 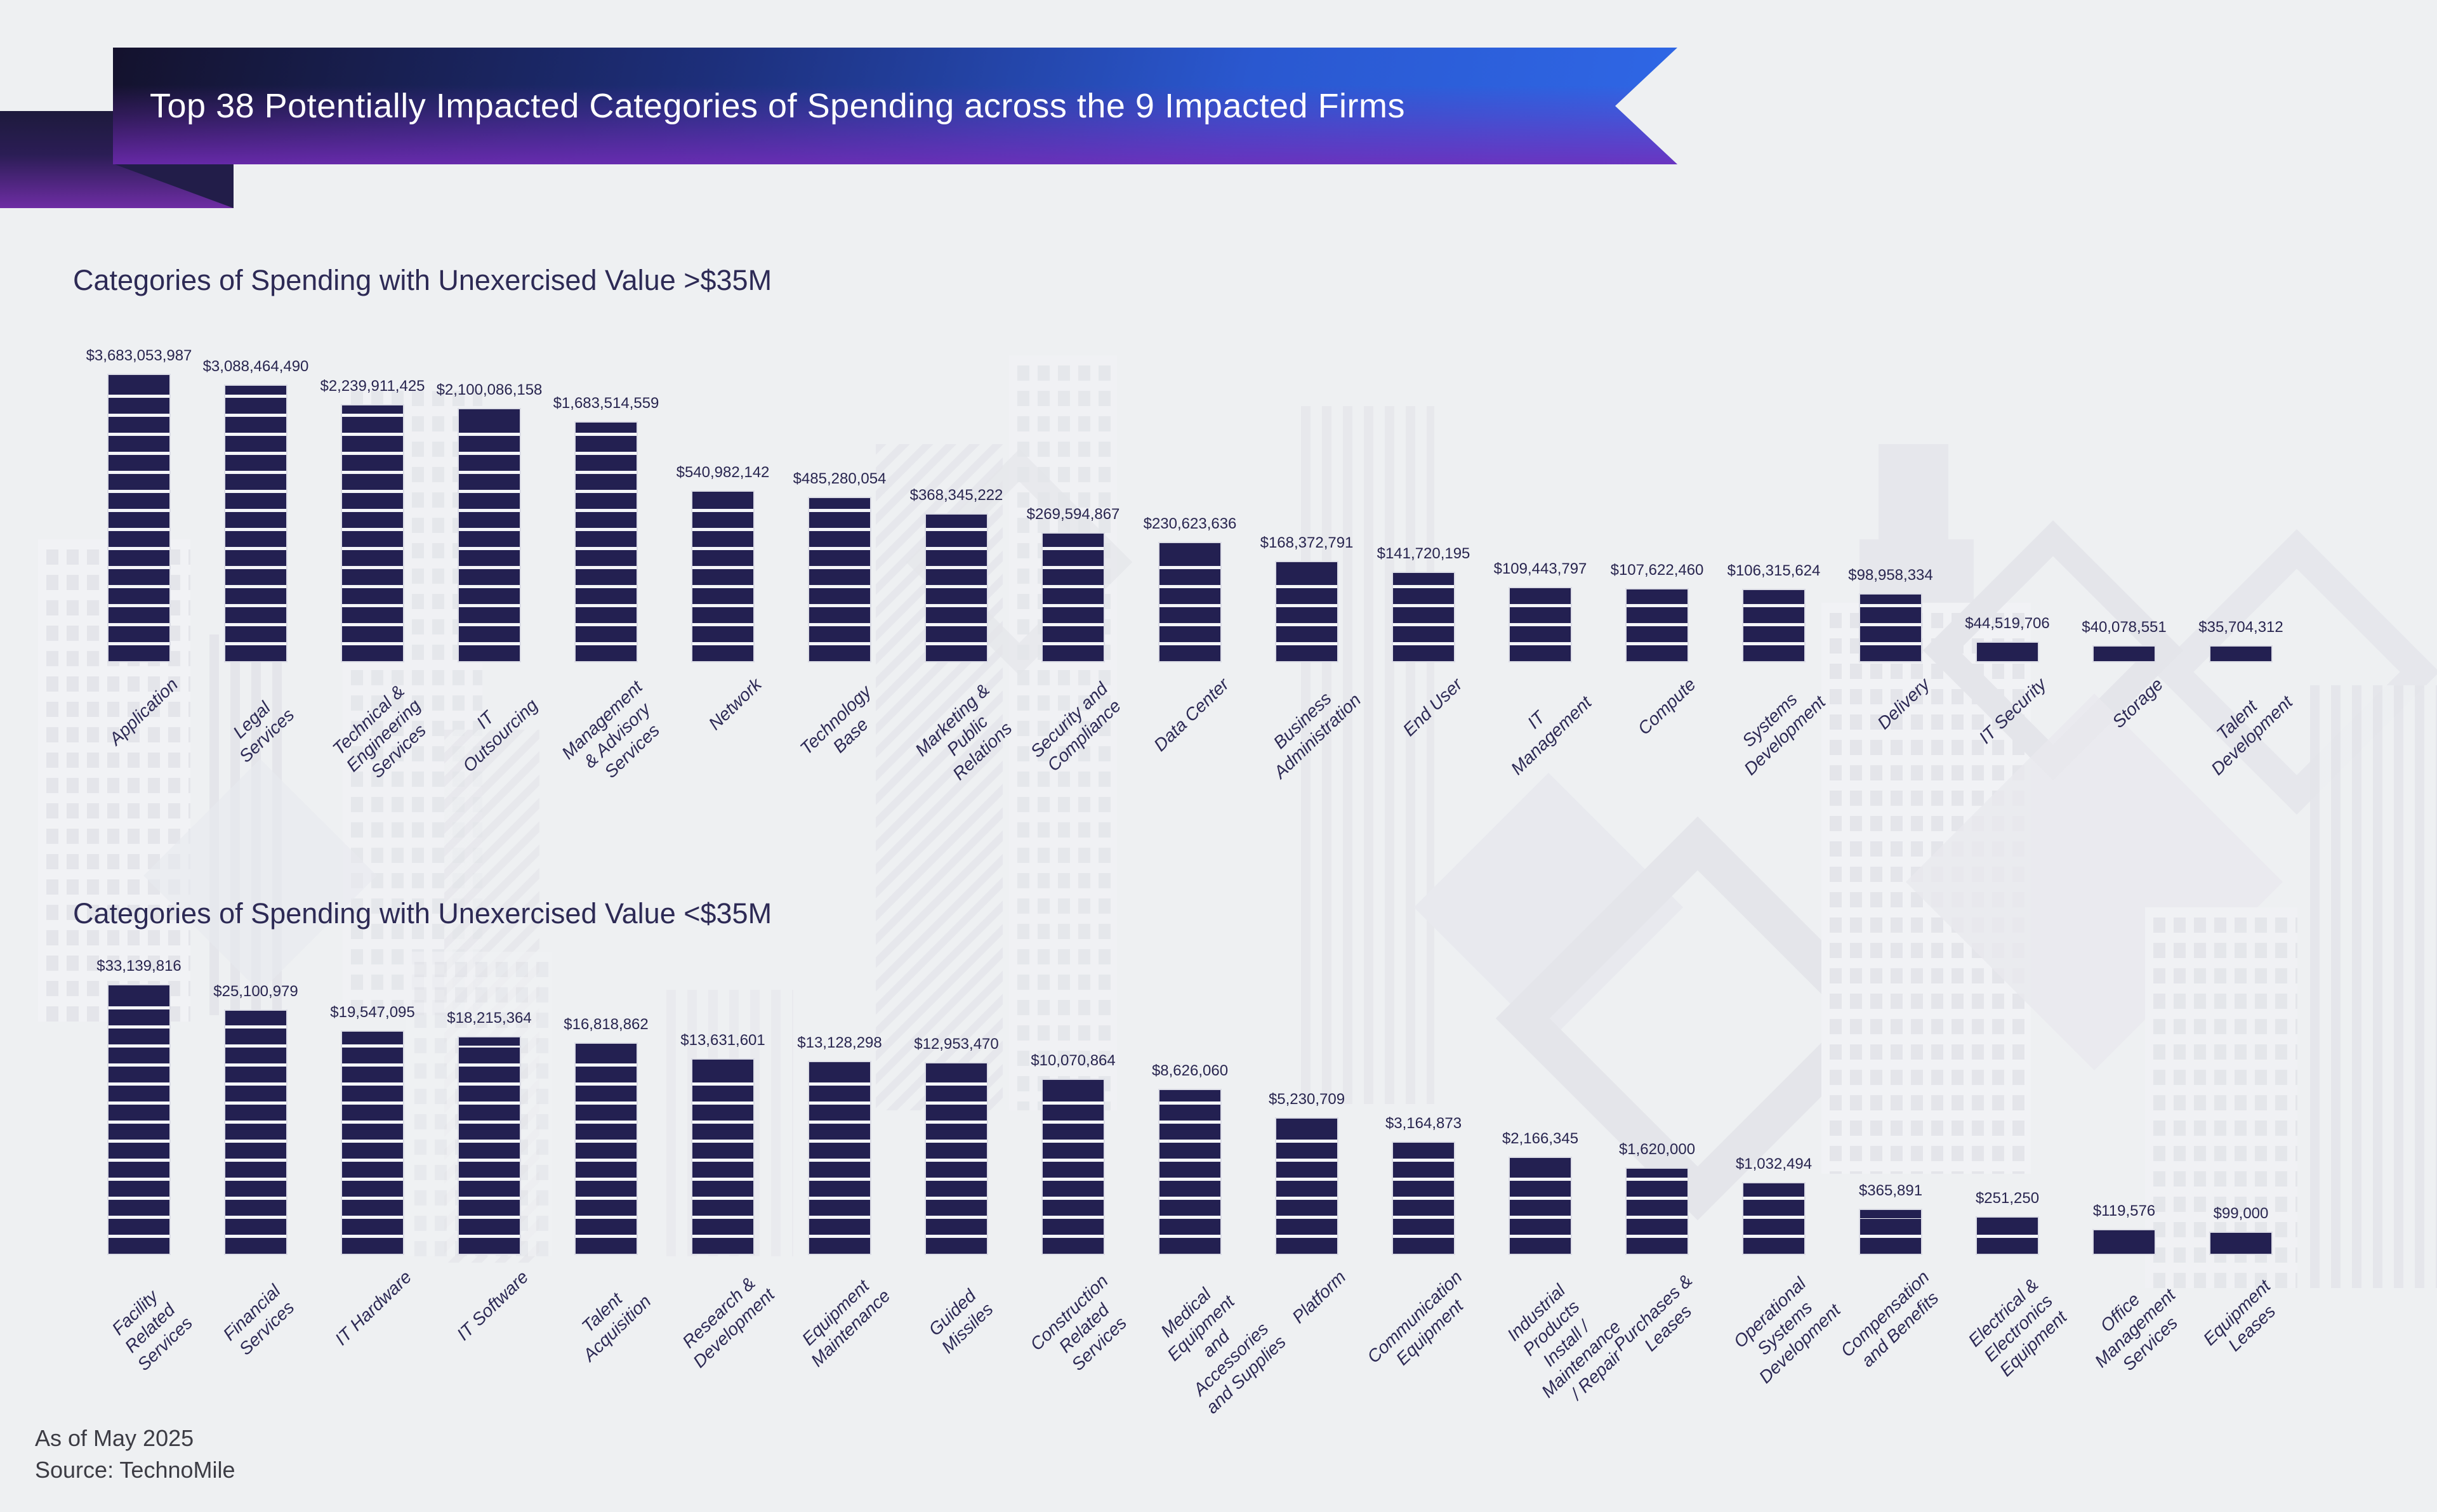 What do you see at coordinates (373, 1308) in the screenshot?
I see `bar-category-label: IT Hardware` at bounding box center [373, 1308].